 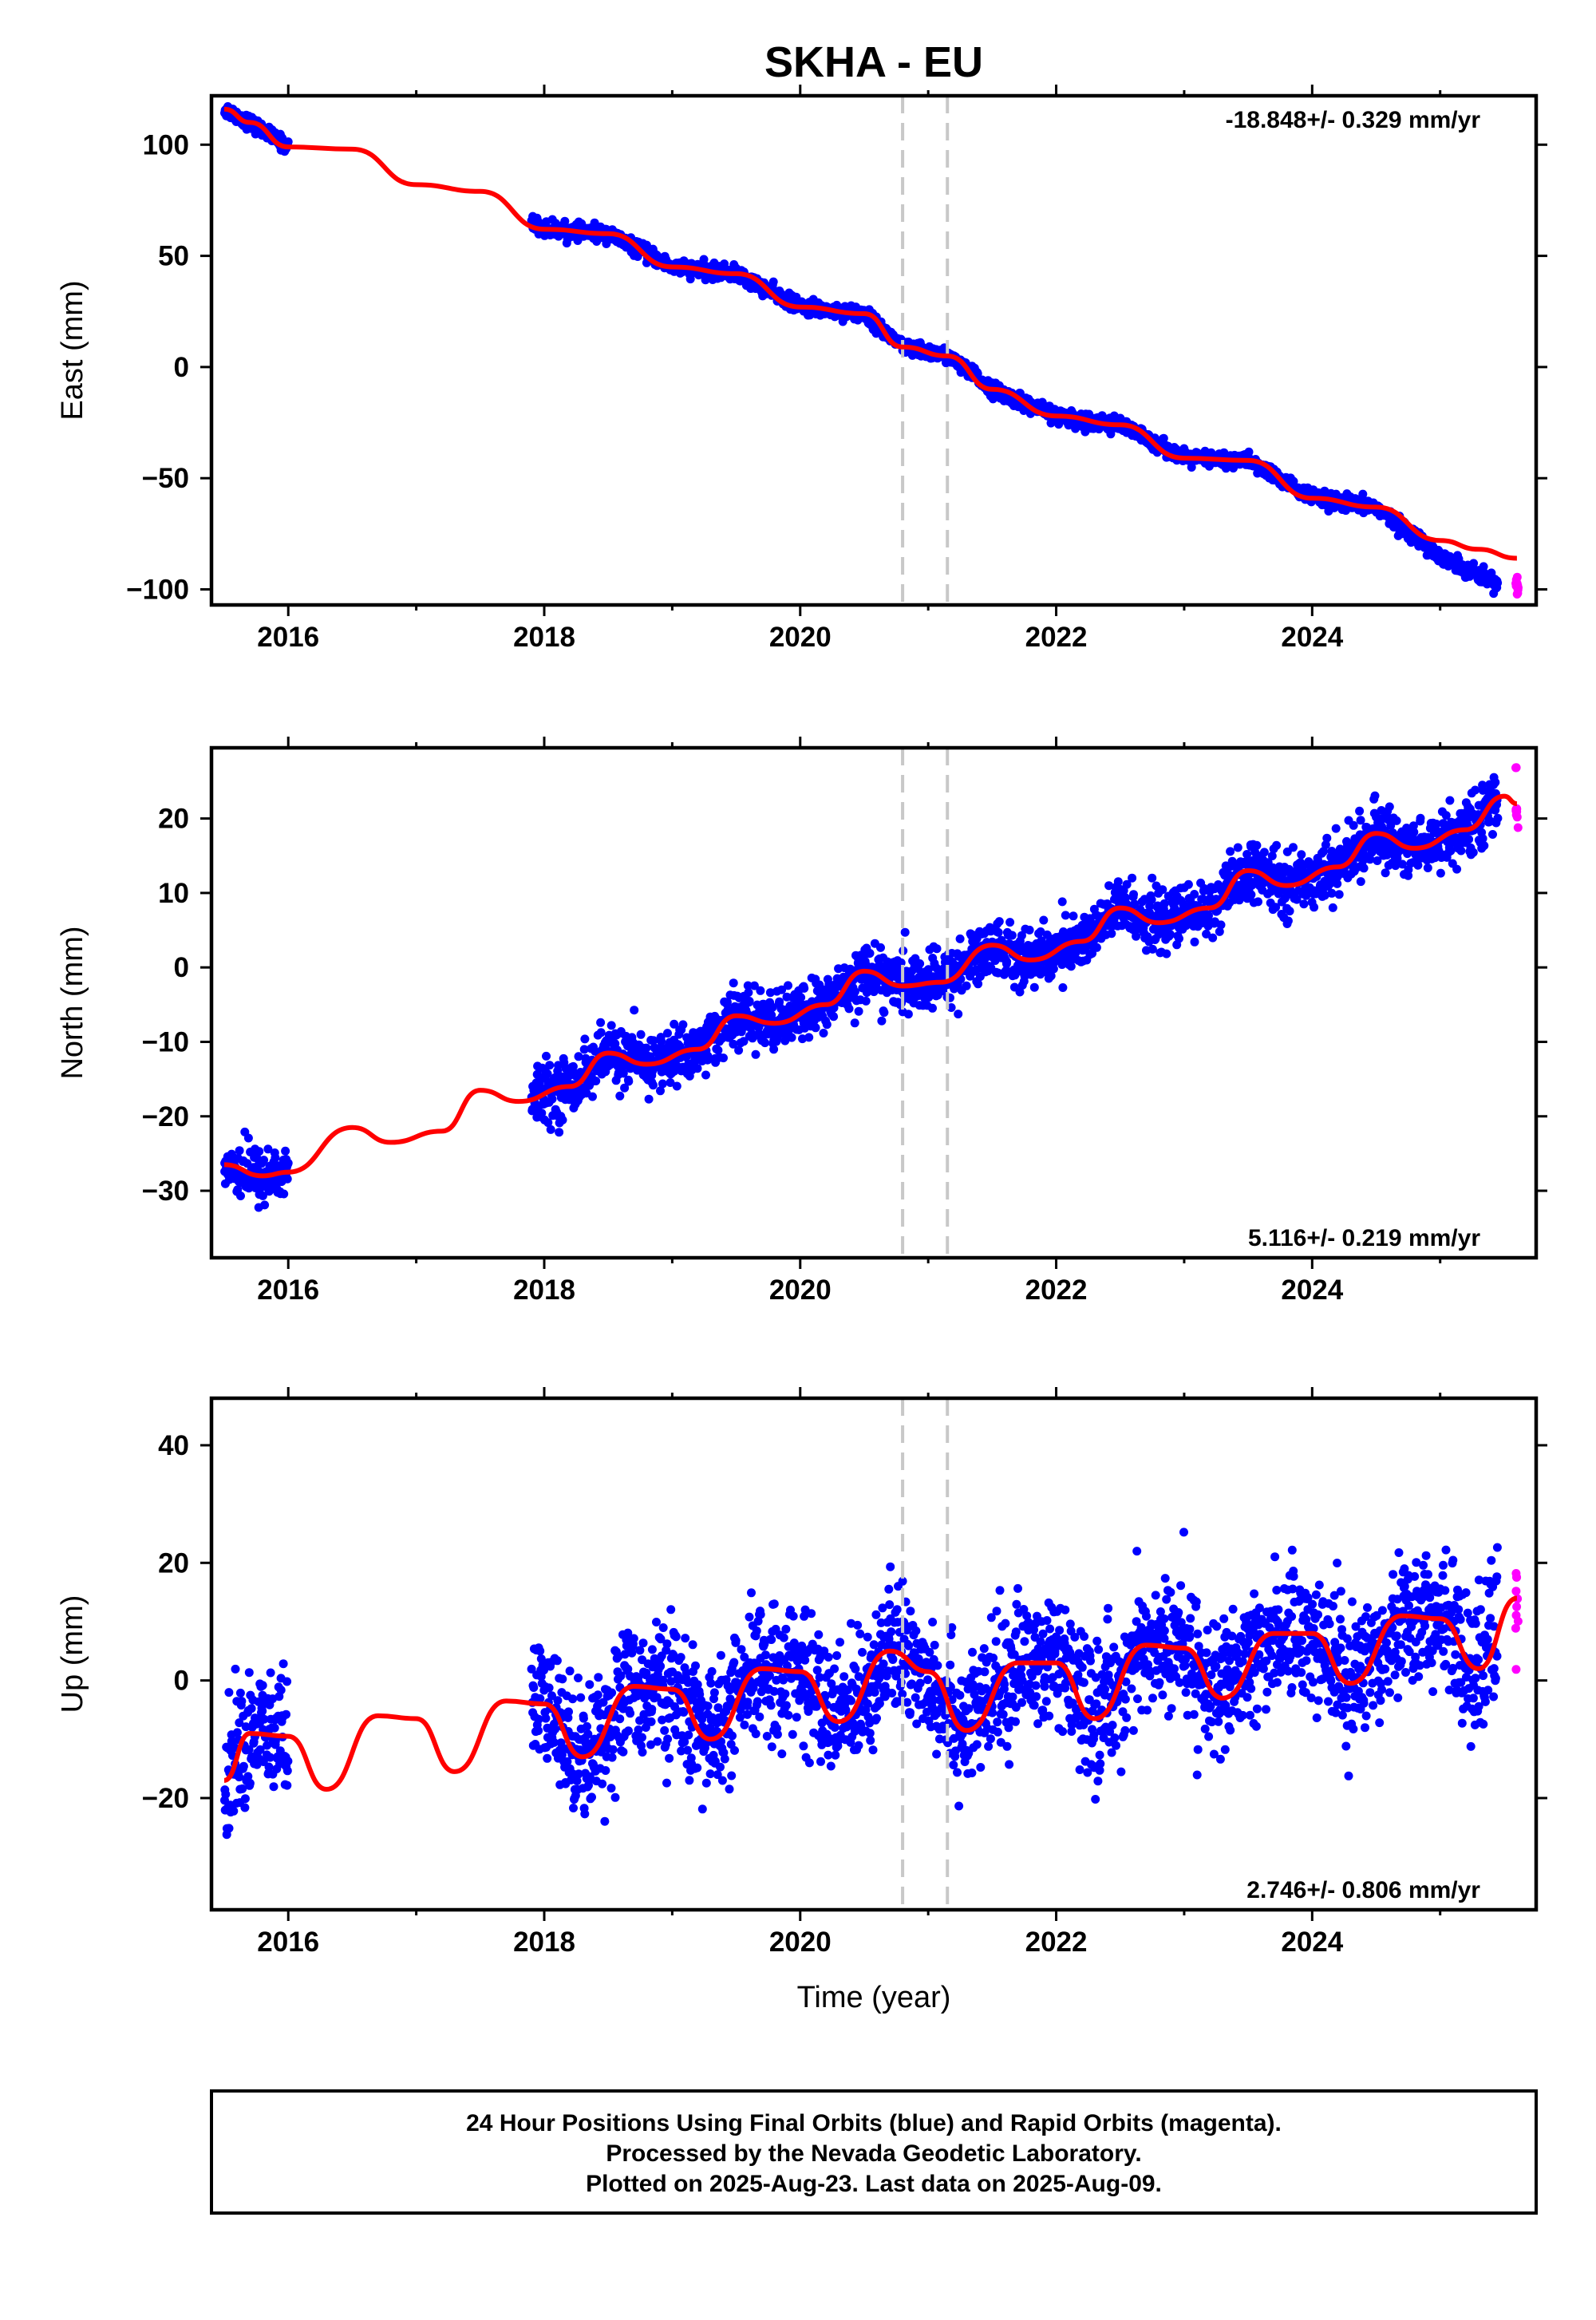 I want to click on north-y-tick-label: 20, so click(x=173, y=819).